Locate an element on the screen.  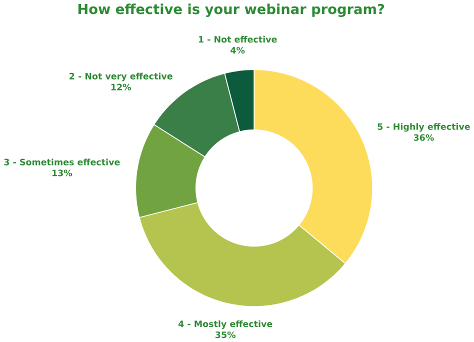
data-label: 12% is located at coordinates (121, 87).